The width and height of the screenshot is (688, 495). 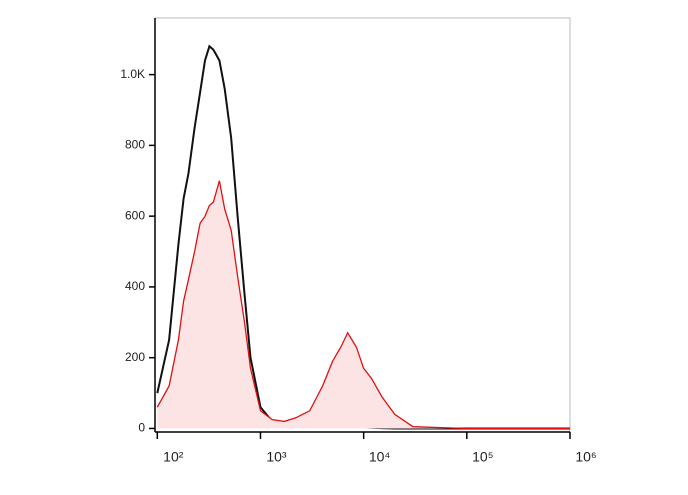 What do you see at coordinates (135, 357) in the screenshot?
I see `y-tick-label: 200` at bounding box center [135, 357].